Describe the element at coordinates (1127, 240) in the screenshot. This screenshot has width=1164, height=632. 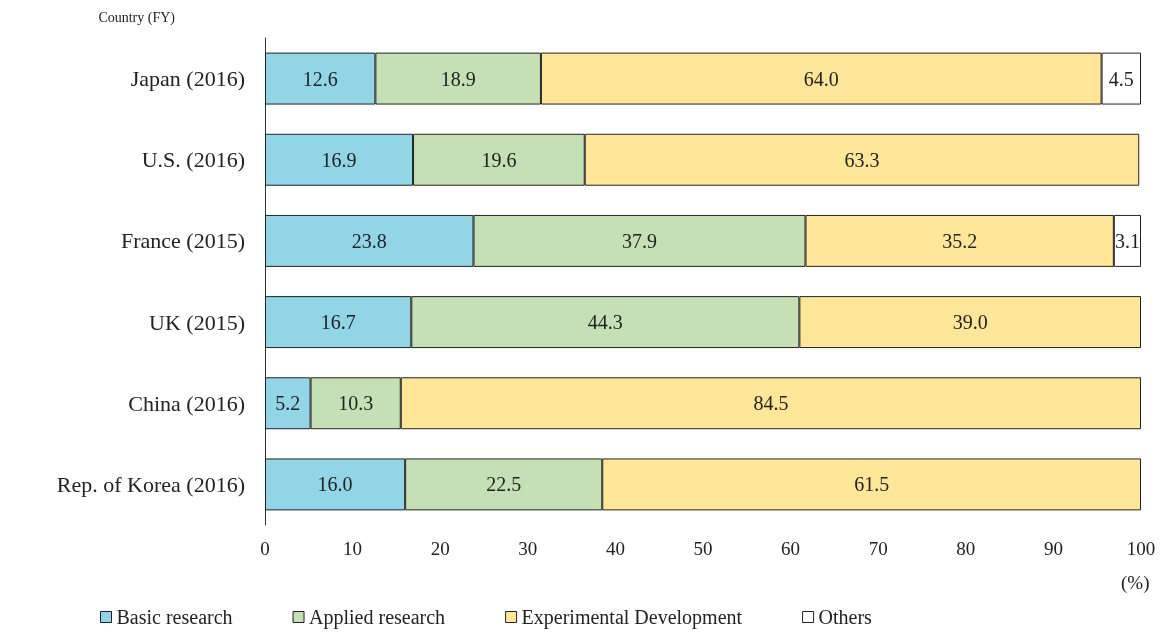
I see `data-label: 3.1` at that location.